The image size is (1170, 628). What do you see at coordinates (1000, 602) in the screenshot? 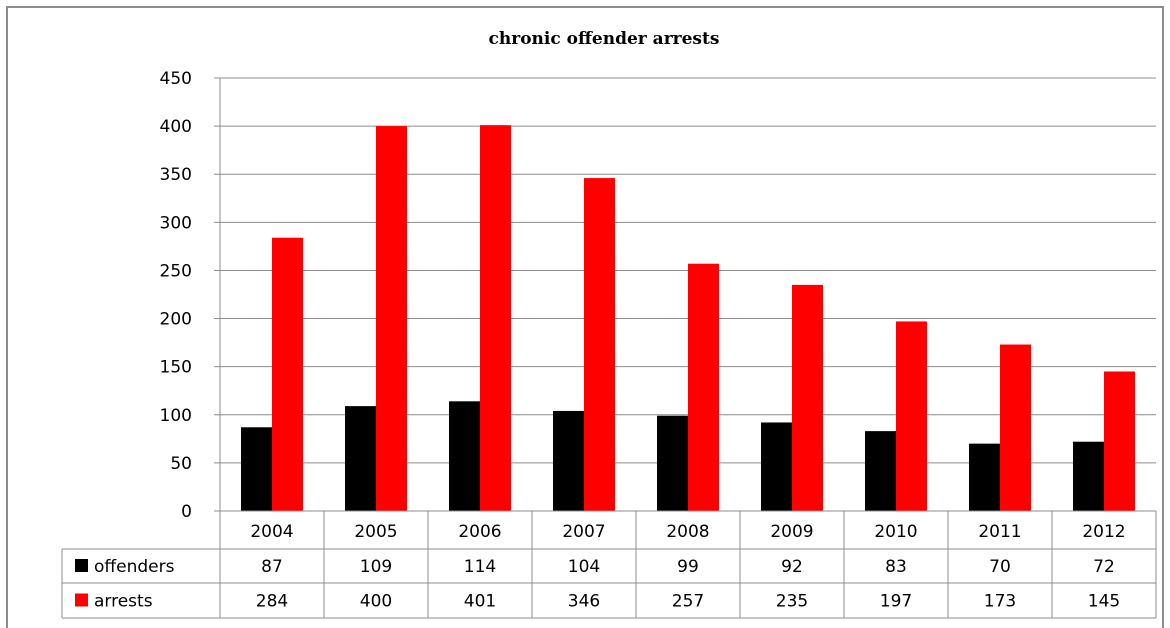
I see `data-label-arrests: 173` at bounding box center [1000, 602].